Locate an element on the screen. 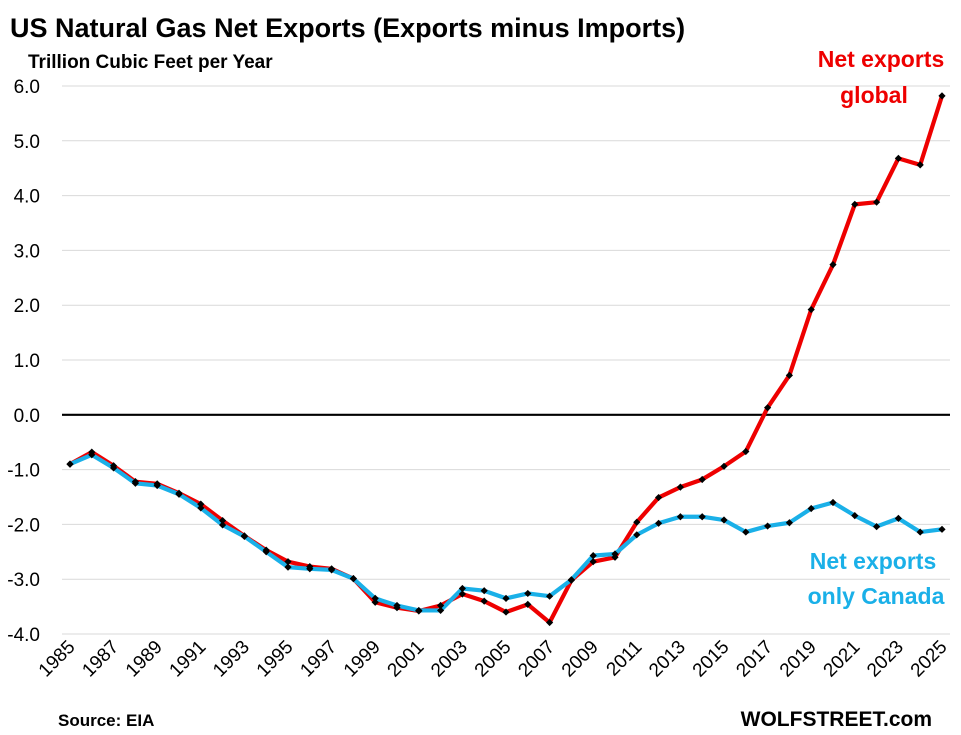 The height and width of the screenshot is (735, 961). y-tick-label: 0.0 is located at coordinates (27, 416).